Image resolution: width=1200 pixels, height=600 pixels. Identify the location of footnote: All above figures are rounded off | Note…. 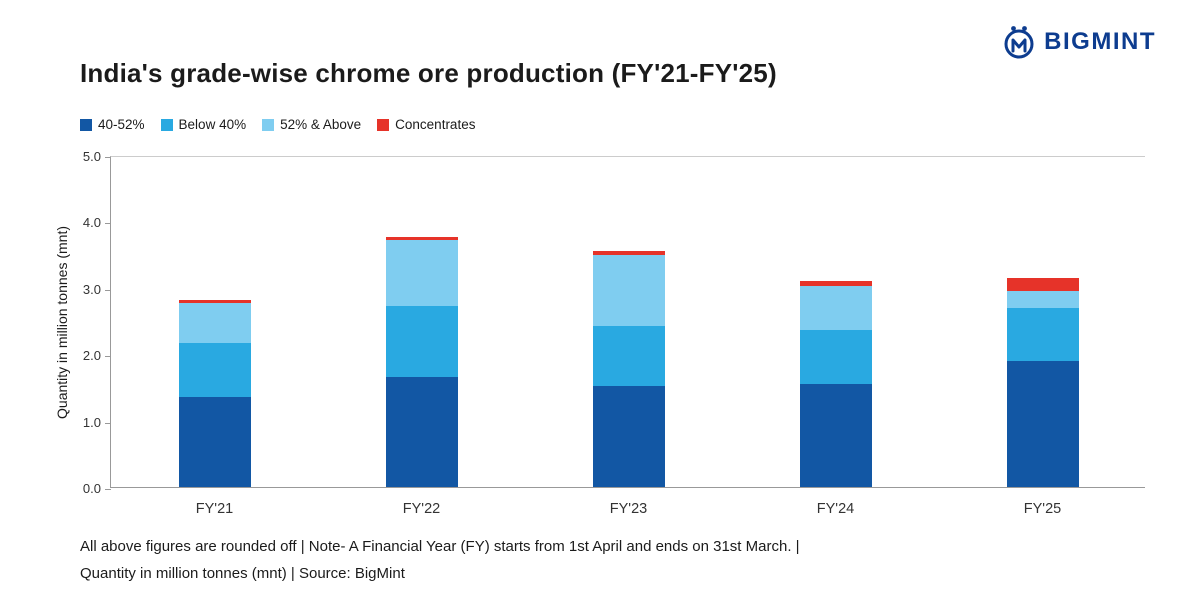
(440, 560).